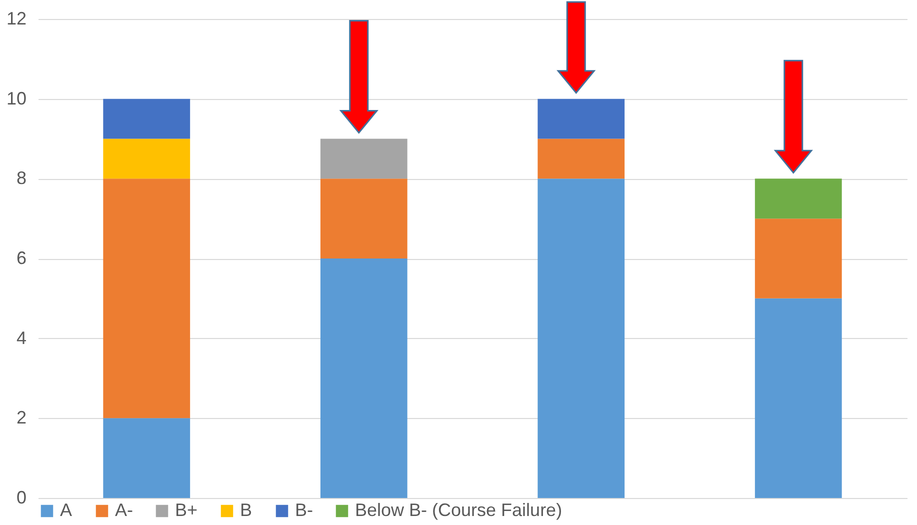  Describe the element at coordinates (21, 338) in the screenshot. I see `y-tick-label: 4` at that location.